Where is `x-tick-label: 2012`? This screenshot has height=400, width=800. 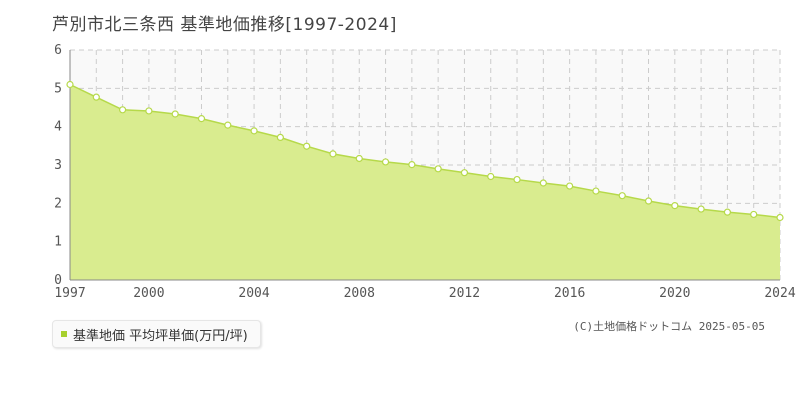 x-tick-label: 2012 is located at coordinates (464, 293).